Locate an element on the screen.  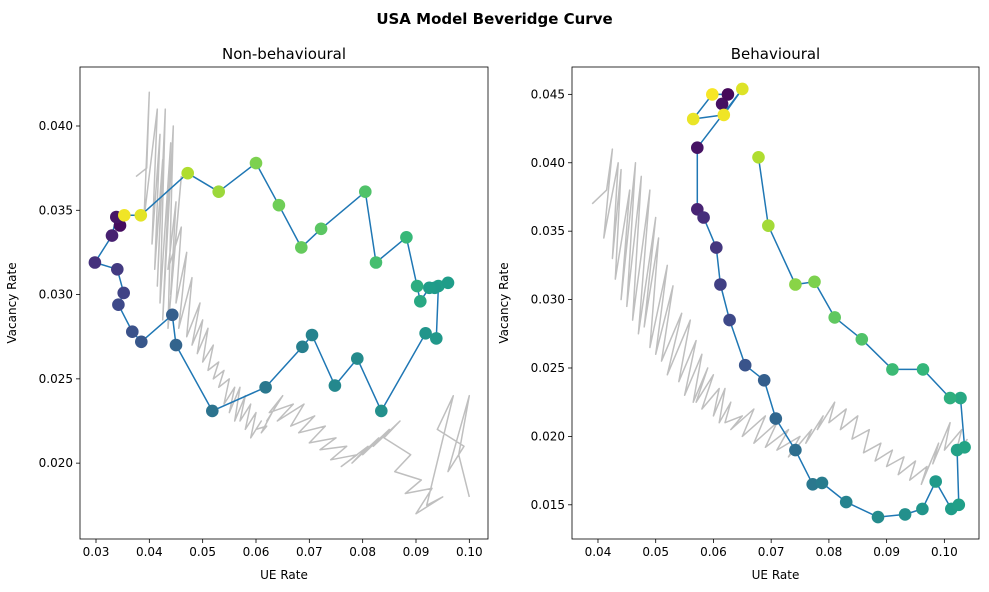
x-tick-label: 0.03 is located at coordinates (96, 552).